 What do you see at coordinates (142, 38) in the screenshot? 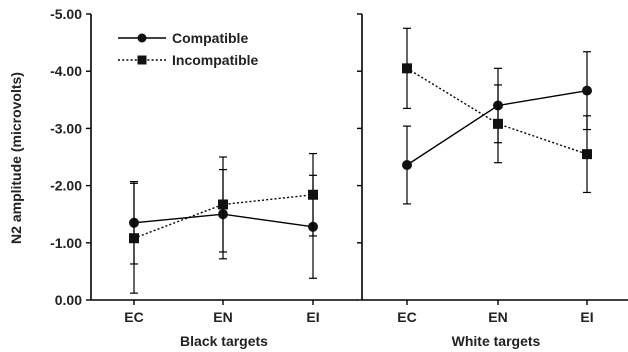
I see `legend-compatible-marker` at bounding box center [142, 38].